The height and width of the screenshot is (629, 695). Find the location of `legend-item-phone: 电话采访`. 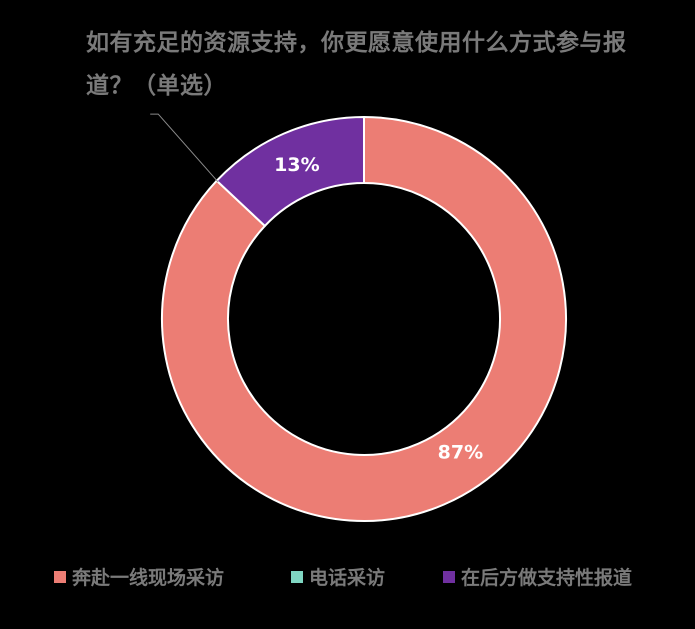

legend-item-phone: 电话采访 is located at coordinates (338, 576).